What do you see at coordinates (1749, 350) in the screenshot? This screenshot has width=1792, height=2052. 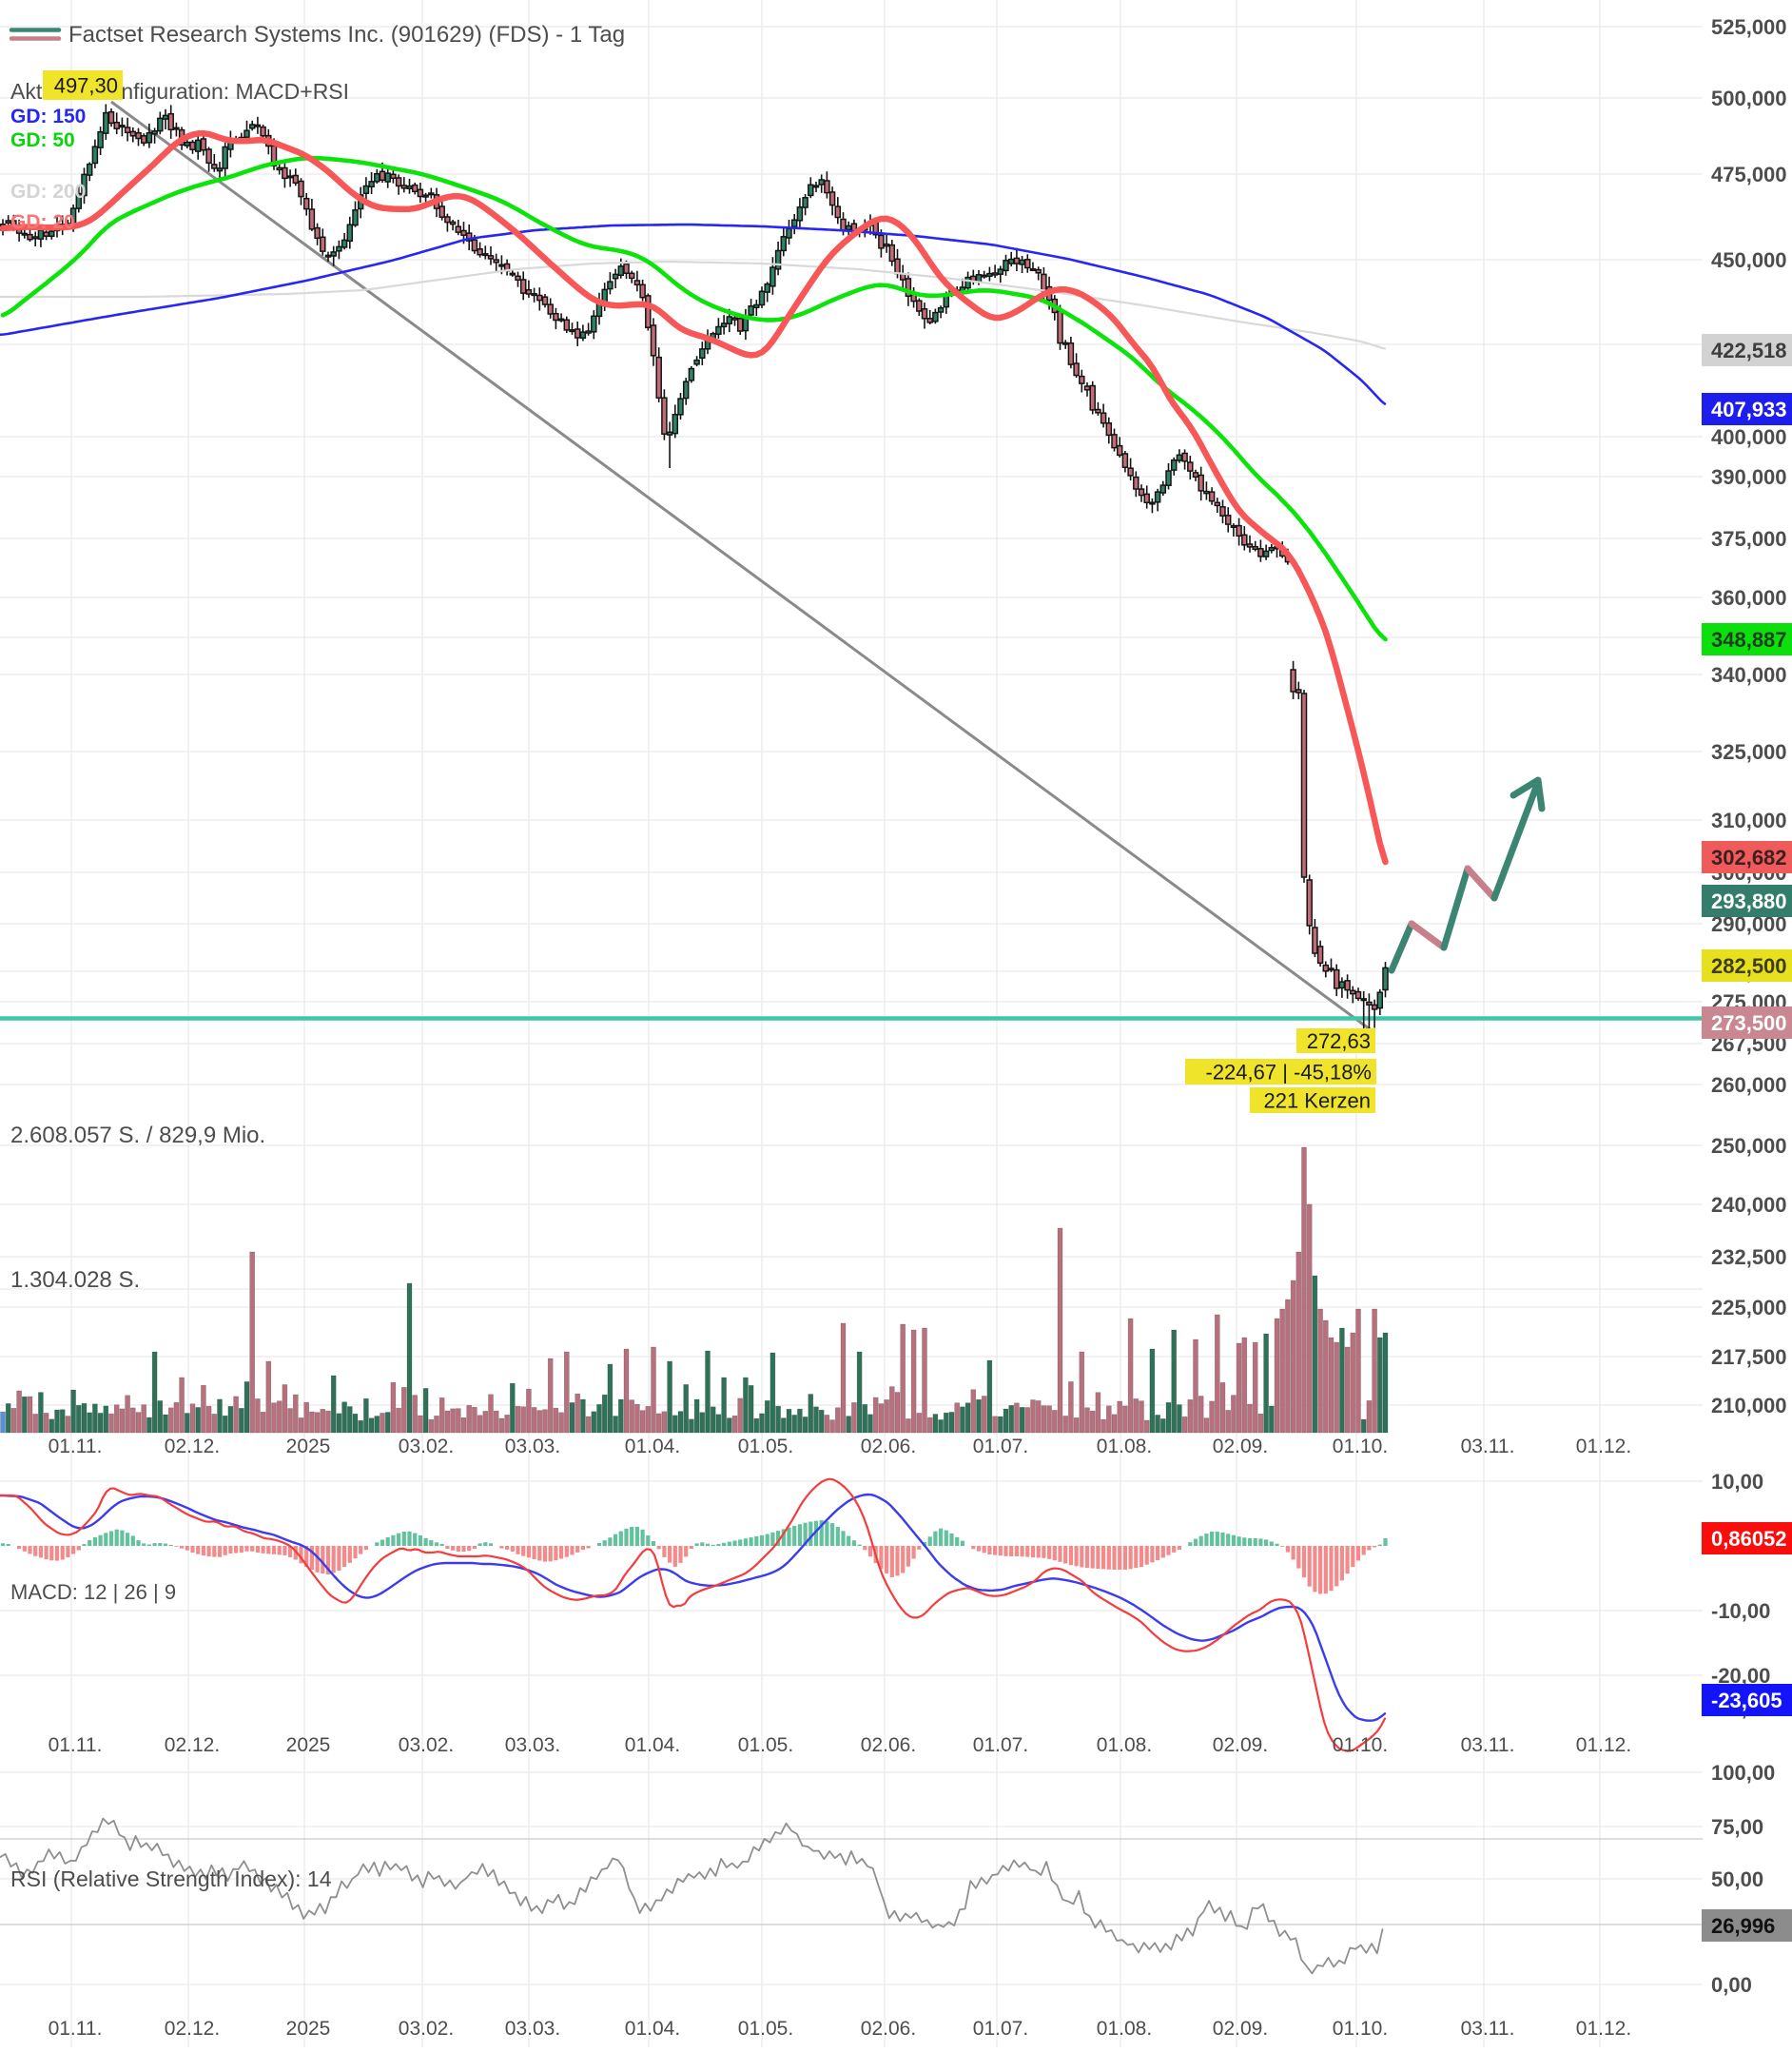 I see `svg-text: 422,518` at bounding box center [1749, 350].